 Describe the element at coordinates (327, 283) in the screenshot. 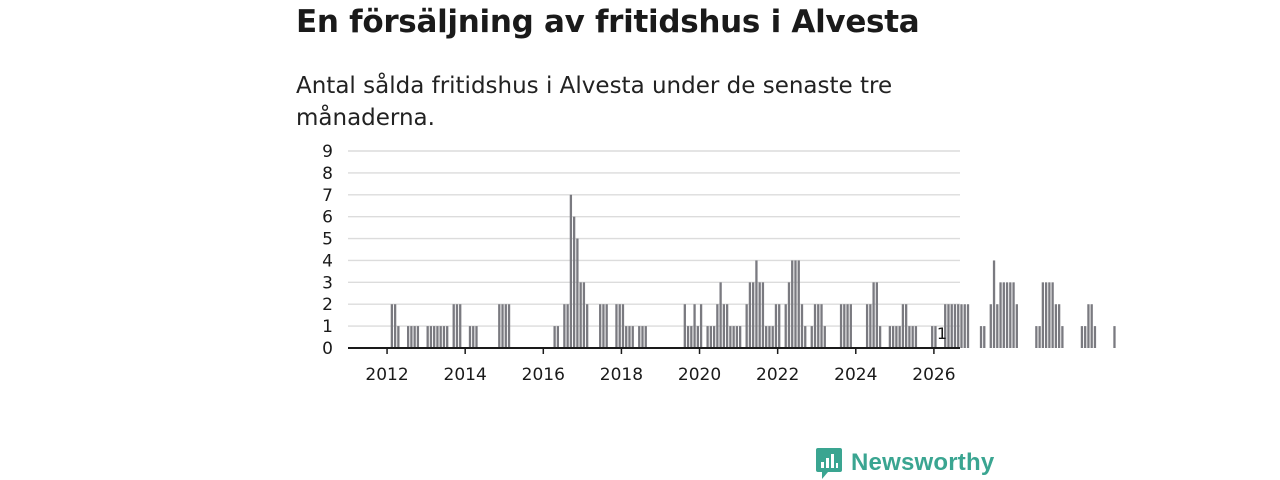

I see `y-tick-label: 3` at that location.